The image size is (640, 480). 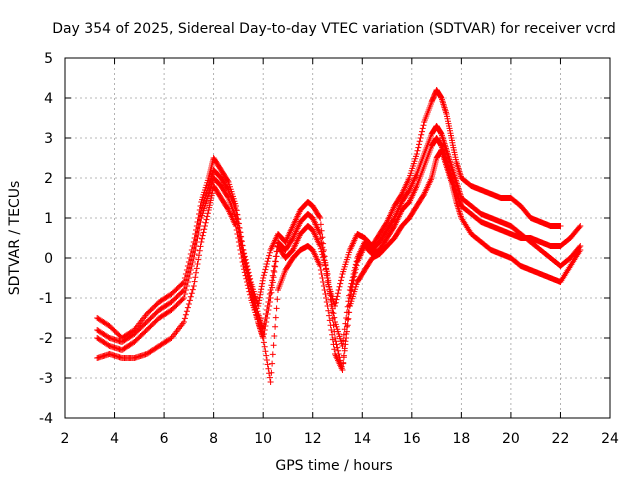 I want to click on y-tick-label: -3, so click(x=46, y=379).